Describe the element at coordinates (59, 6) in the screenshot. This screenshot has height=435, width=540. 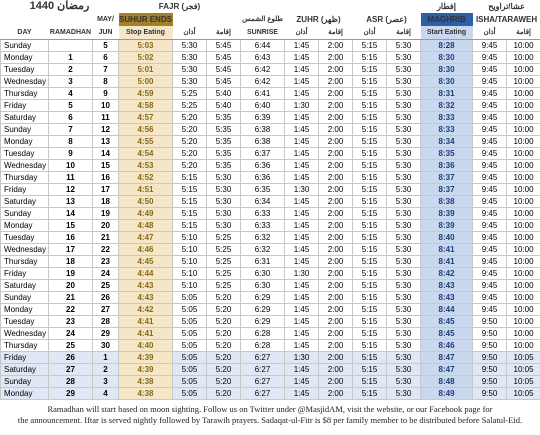
I see `title: رمضان 1440` at that location.